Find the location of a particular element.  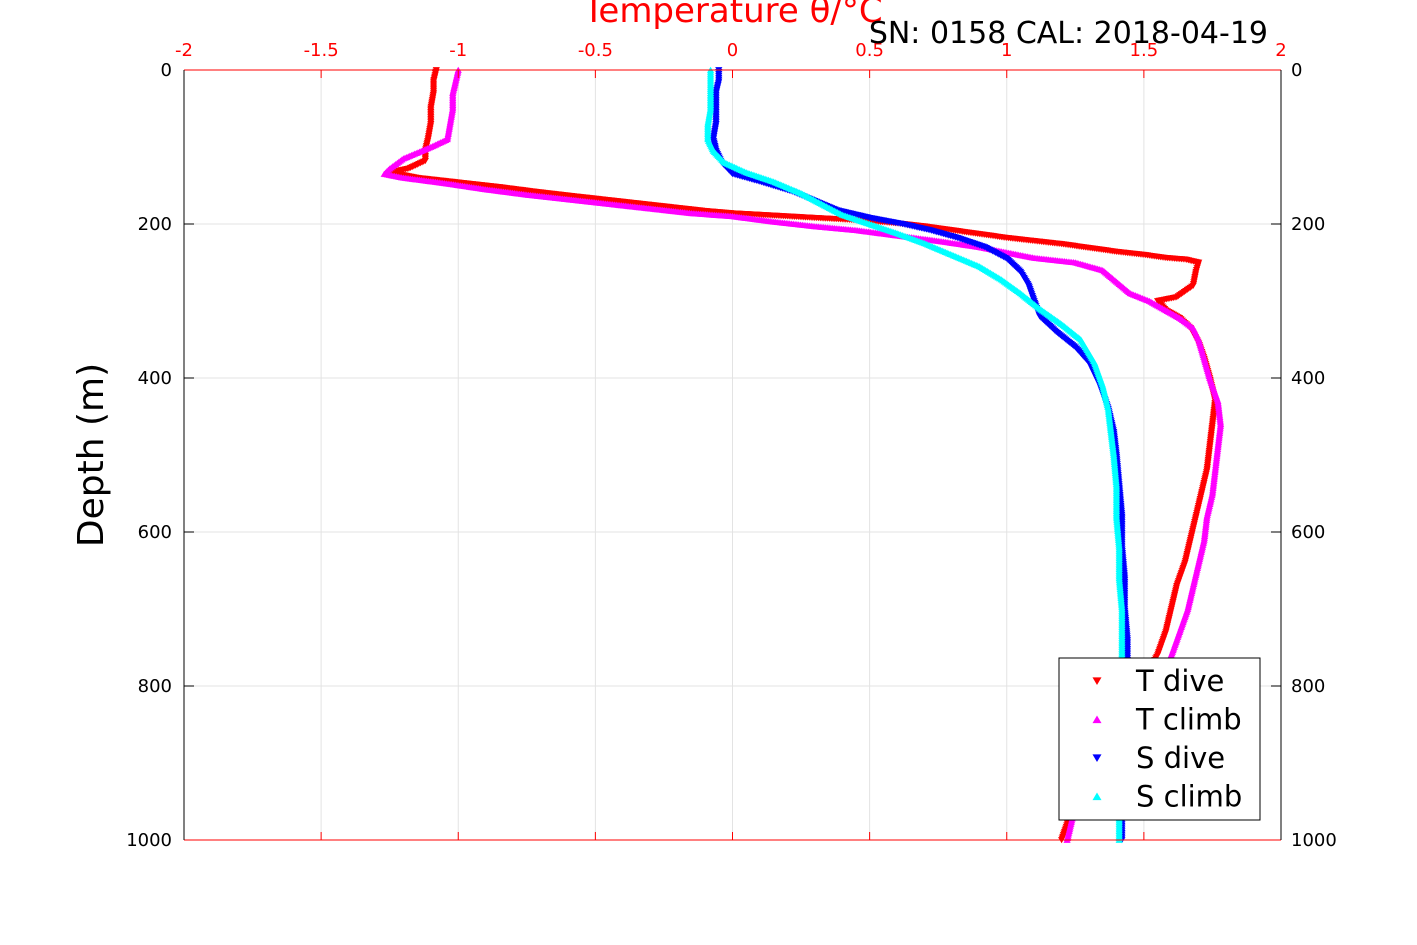

x-tick-label: 2 is located at coordinates (1280, 50).